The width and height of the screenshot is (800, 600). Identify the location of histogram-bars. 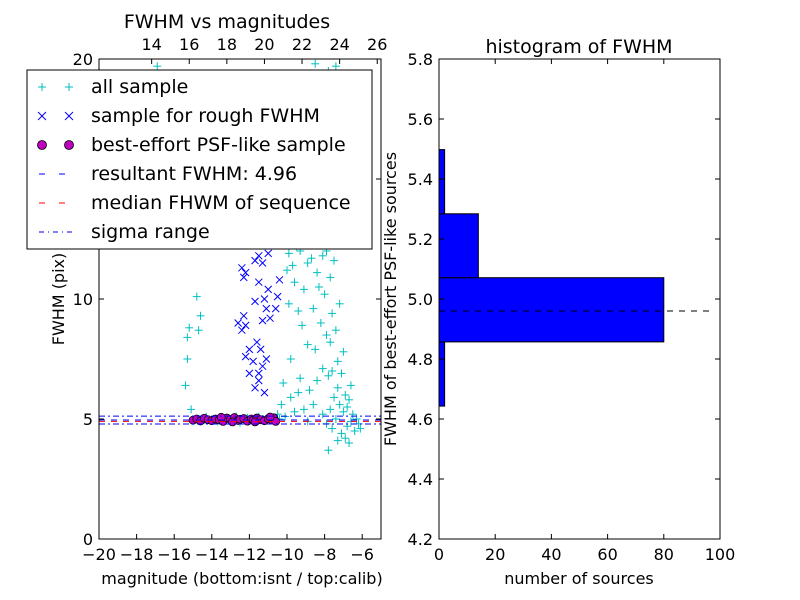
(551, 278).